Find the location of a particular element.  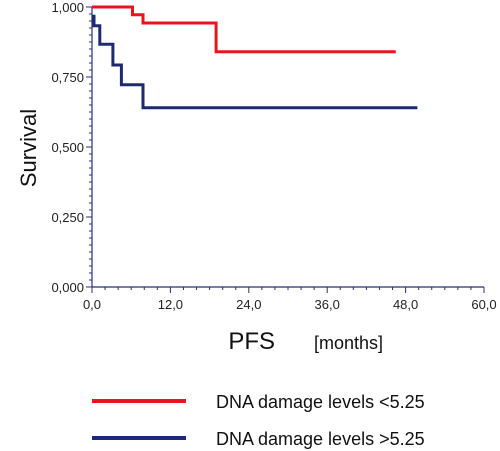

x-tick-label: 24,0 is located at coordinates (248, 304).